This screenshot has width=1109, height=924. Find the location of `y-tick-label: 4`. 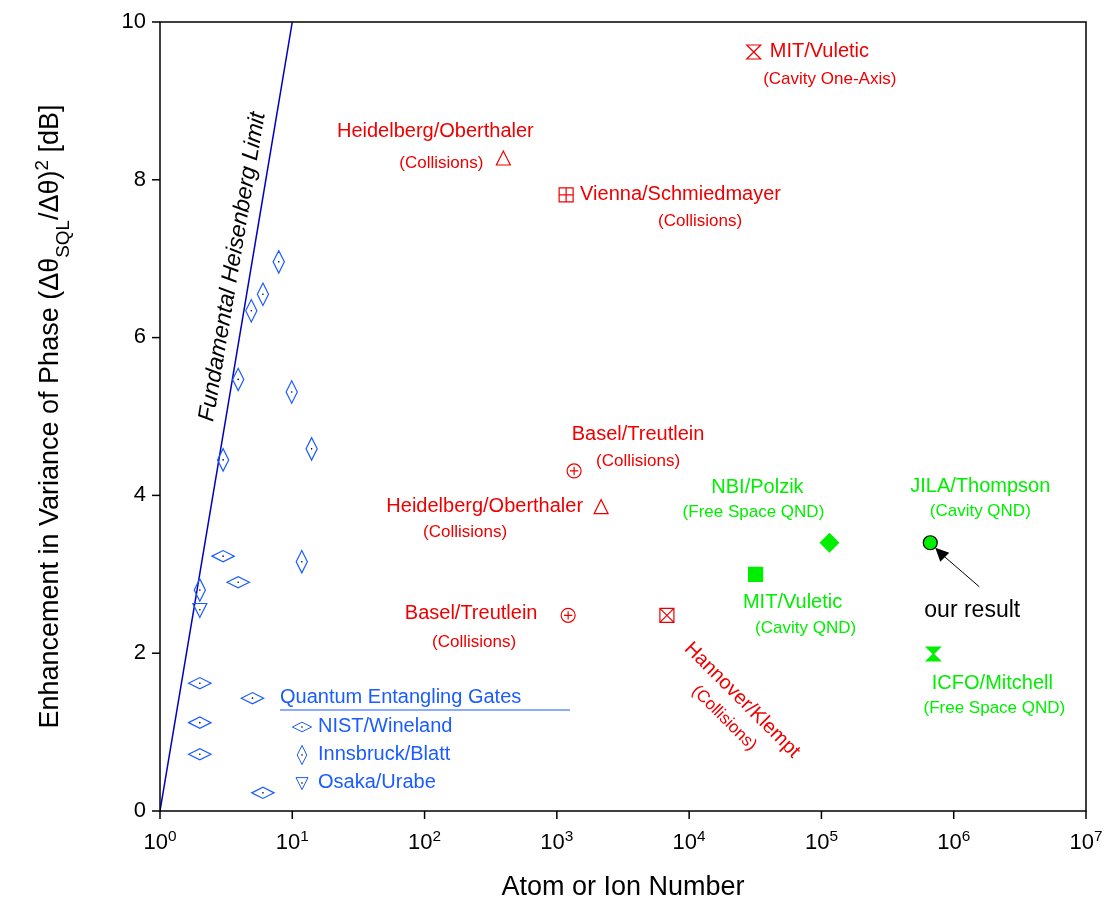

y-tick-label: 4 is located at coordinates (139, 494).